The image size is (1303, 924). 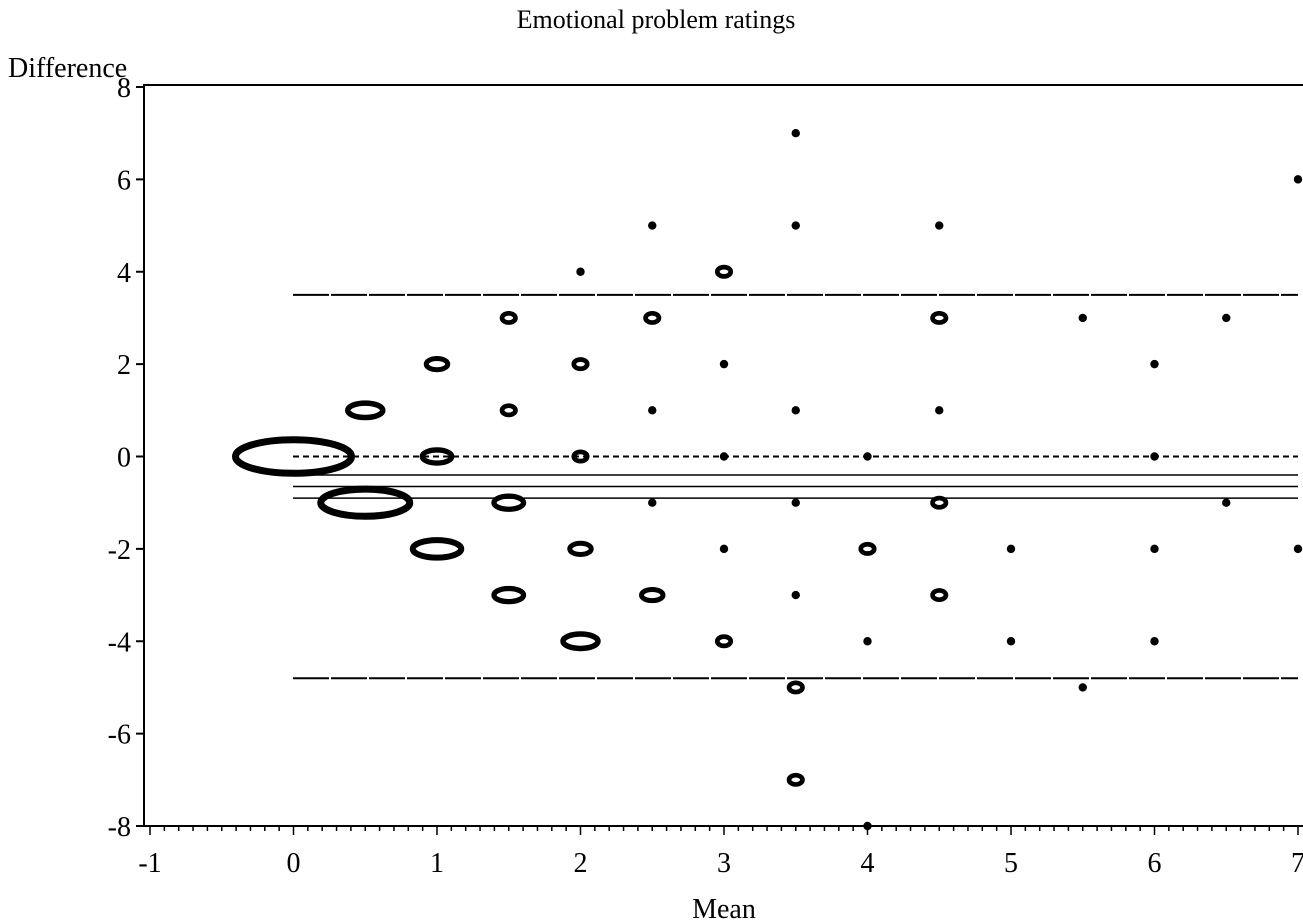 I want to click on x-axis-label: Mean, so click(x=724, y=909).